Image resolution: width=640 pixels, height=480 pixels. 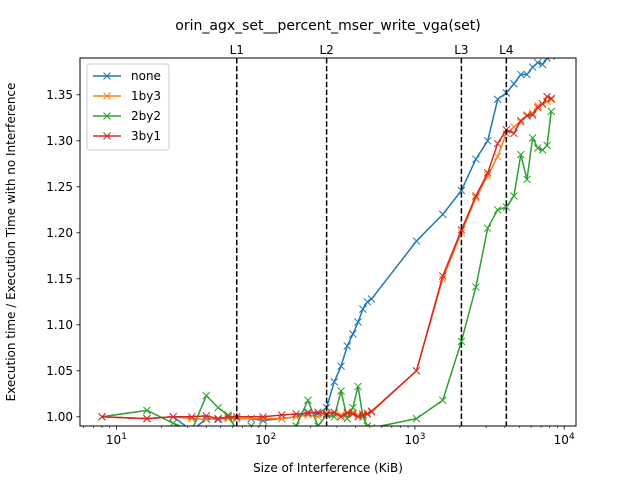 What do you see at coordinates (59, 233) in the screenshot?
I see `y-tick-label: 1.20` at bounding box center [59, 233].